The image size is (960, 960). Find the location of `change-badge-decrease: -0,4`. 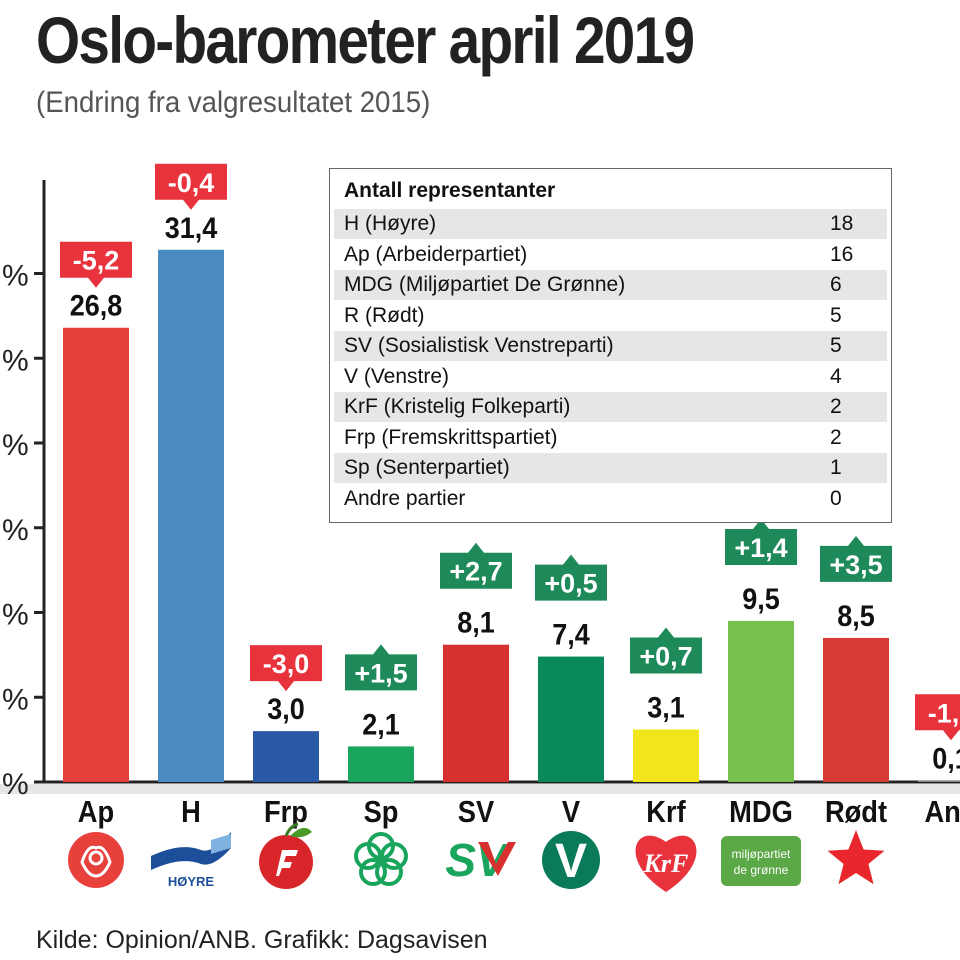

change-badge-decrease: -0,4 is located at coordinates (191, 186).